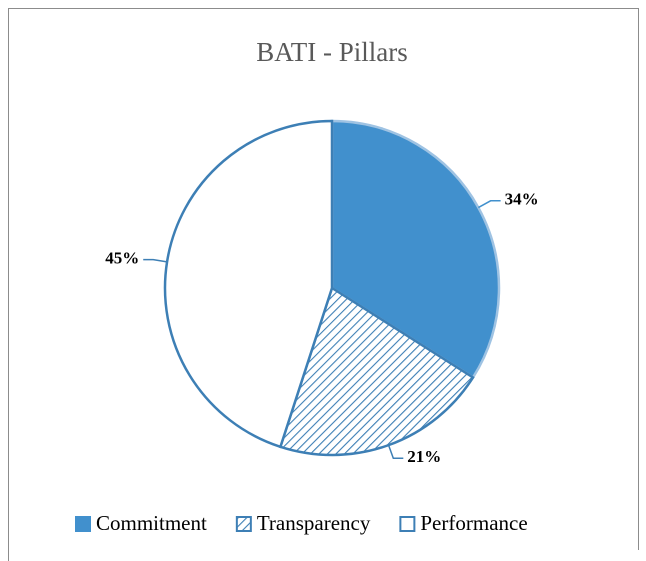  What do you see at coordinates (314, 523) in the screenshot?
I see `legend-label: Transparency` at bounding box center [314, 523].